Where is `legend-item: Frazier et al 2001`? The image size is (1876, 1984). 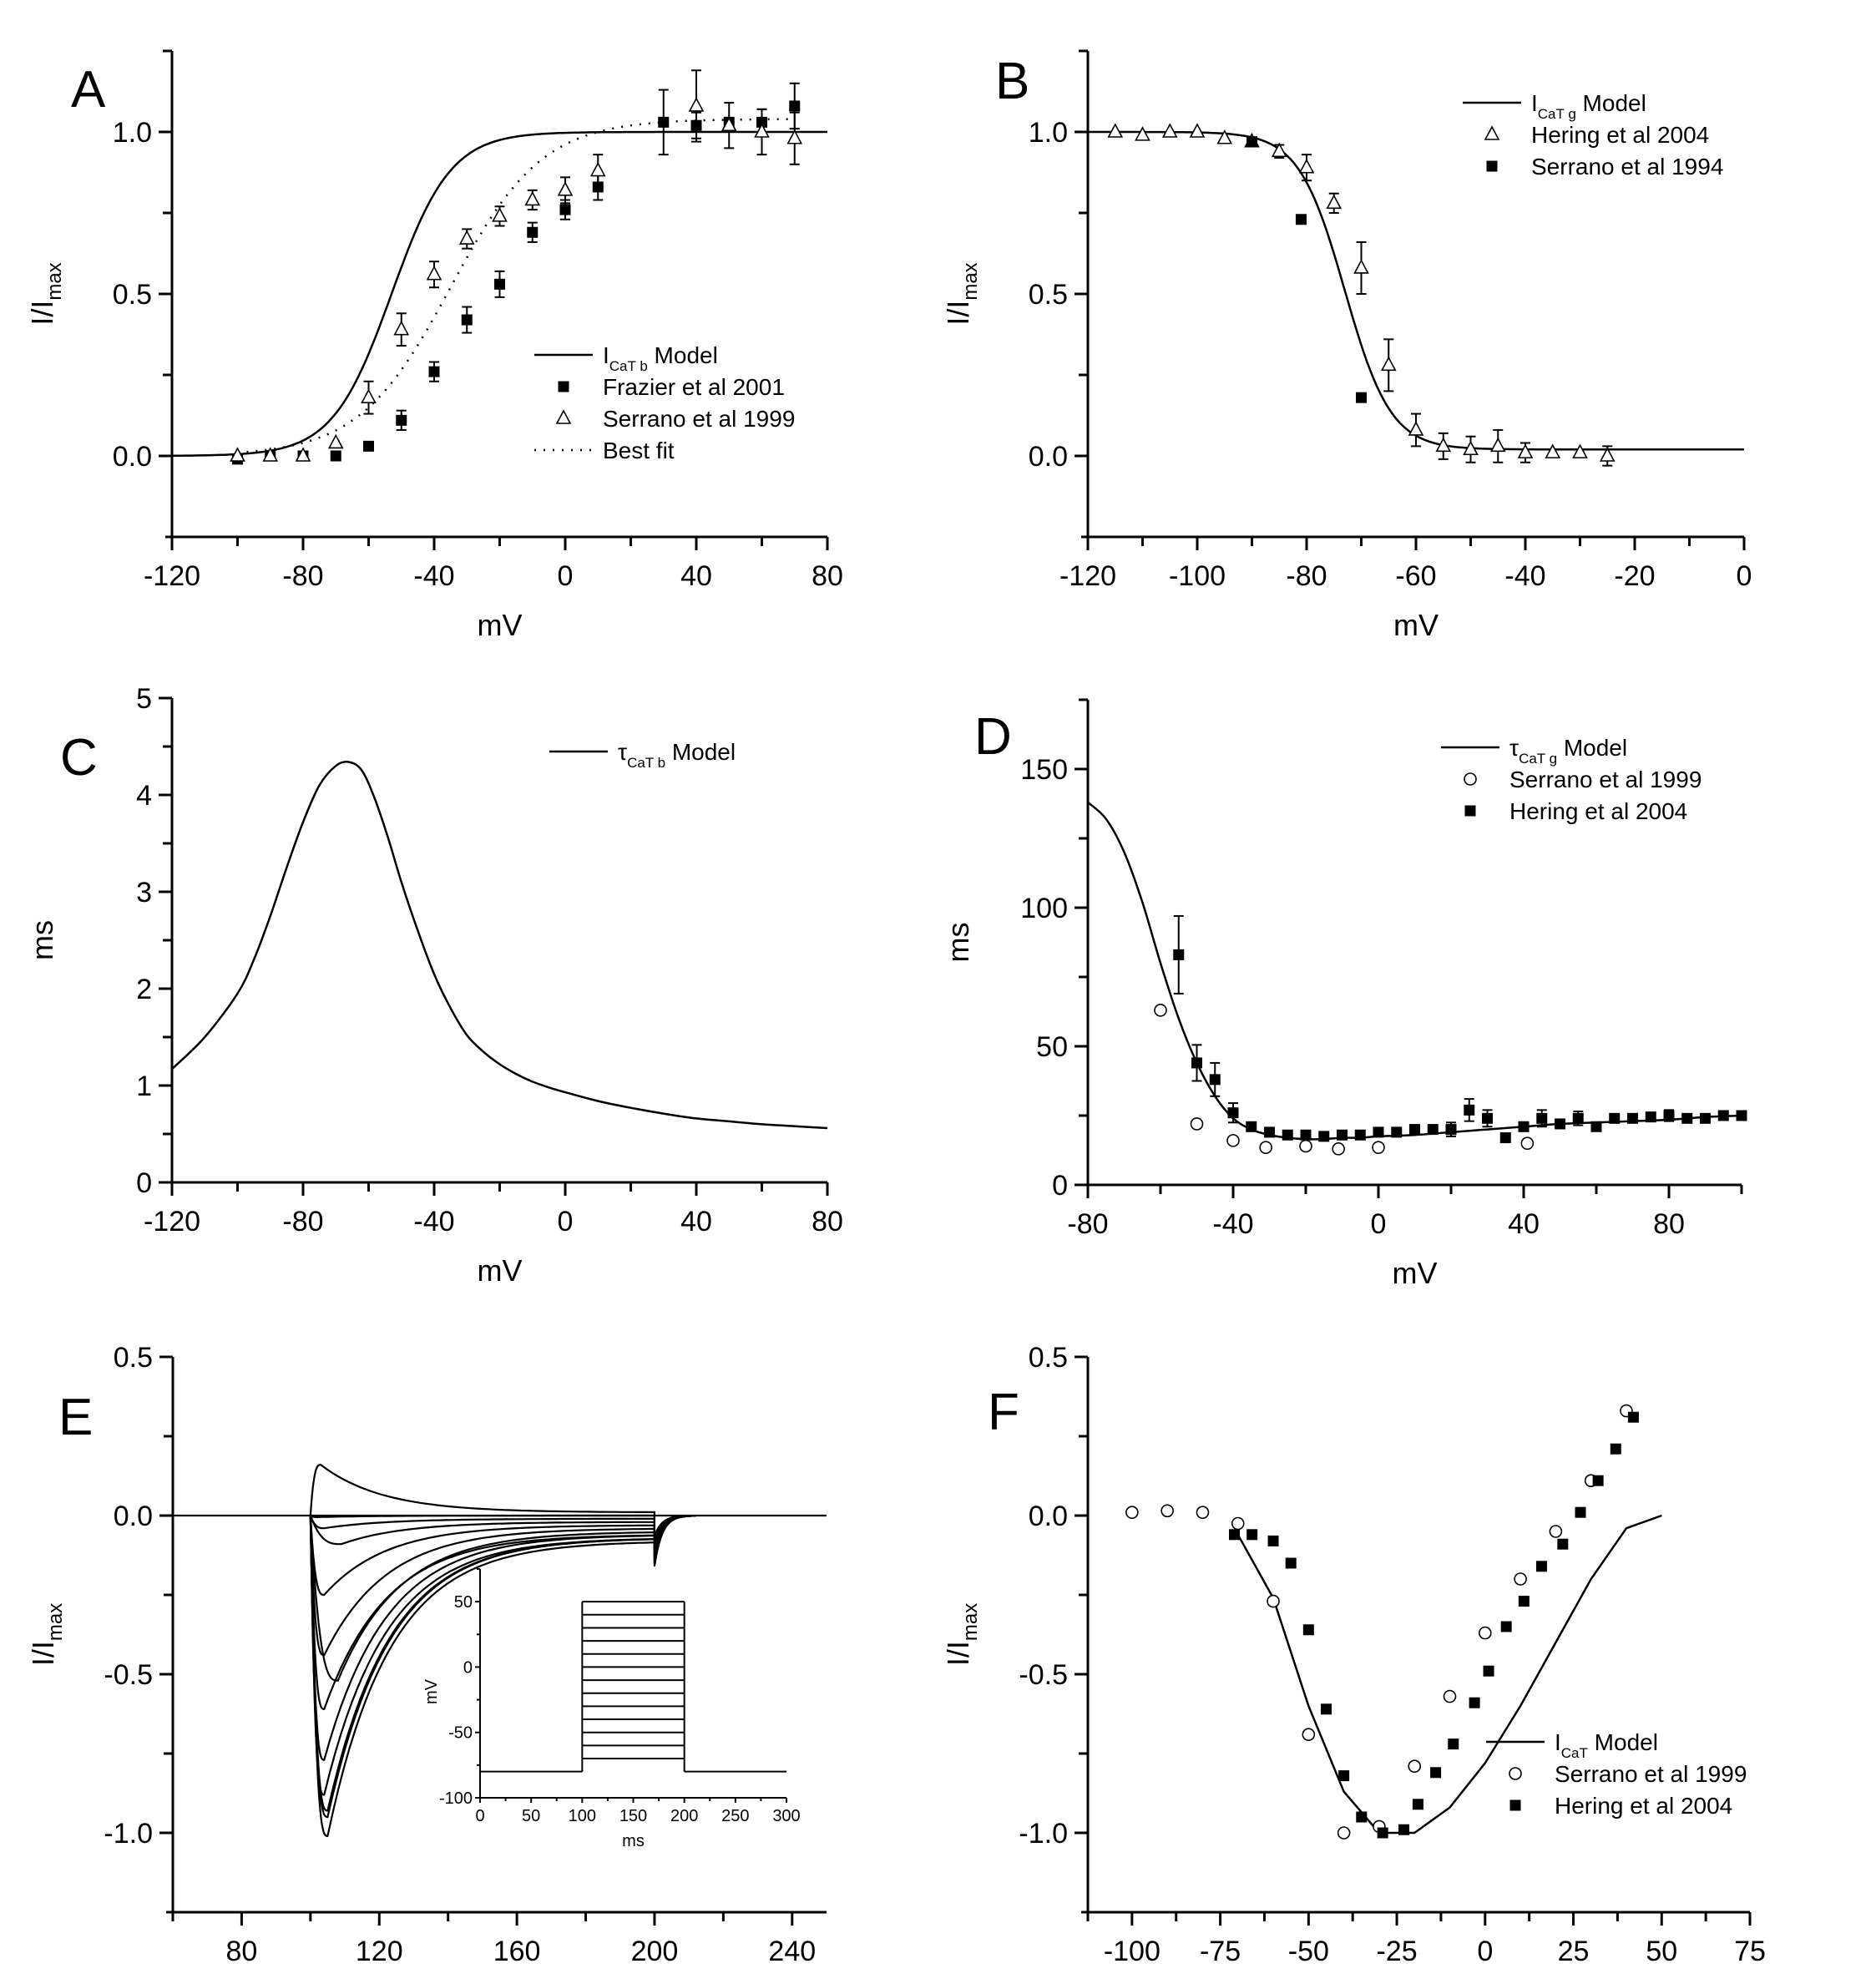 legend-item: Frazier et al 2001 is located at coordinates (671, 387).